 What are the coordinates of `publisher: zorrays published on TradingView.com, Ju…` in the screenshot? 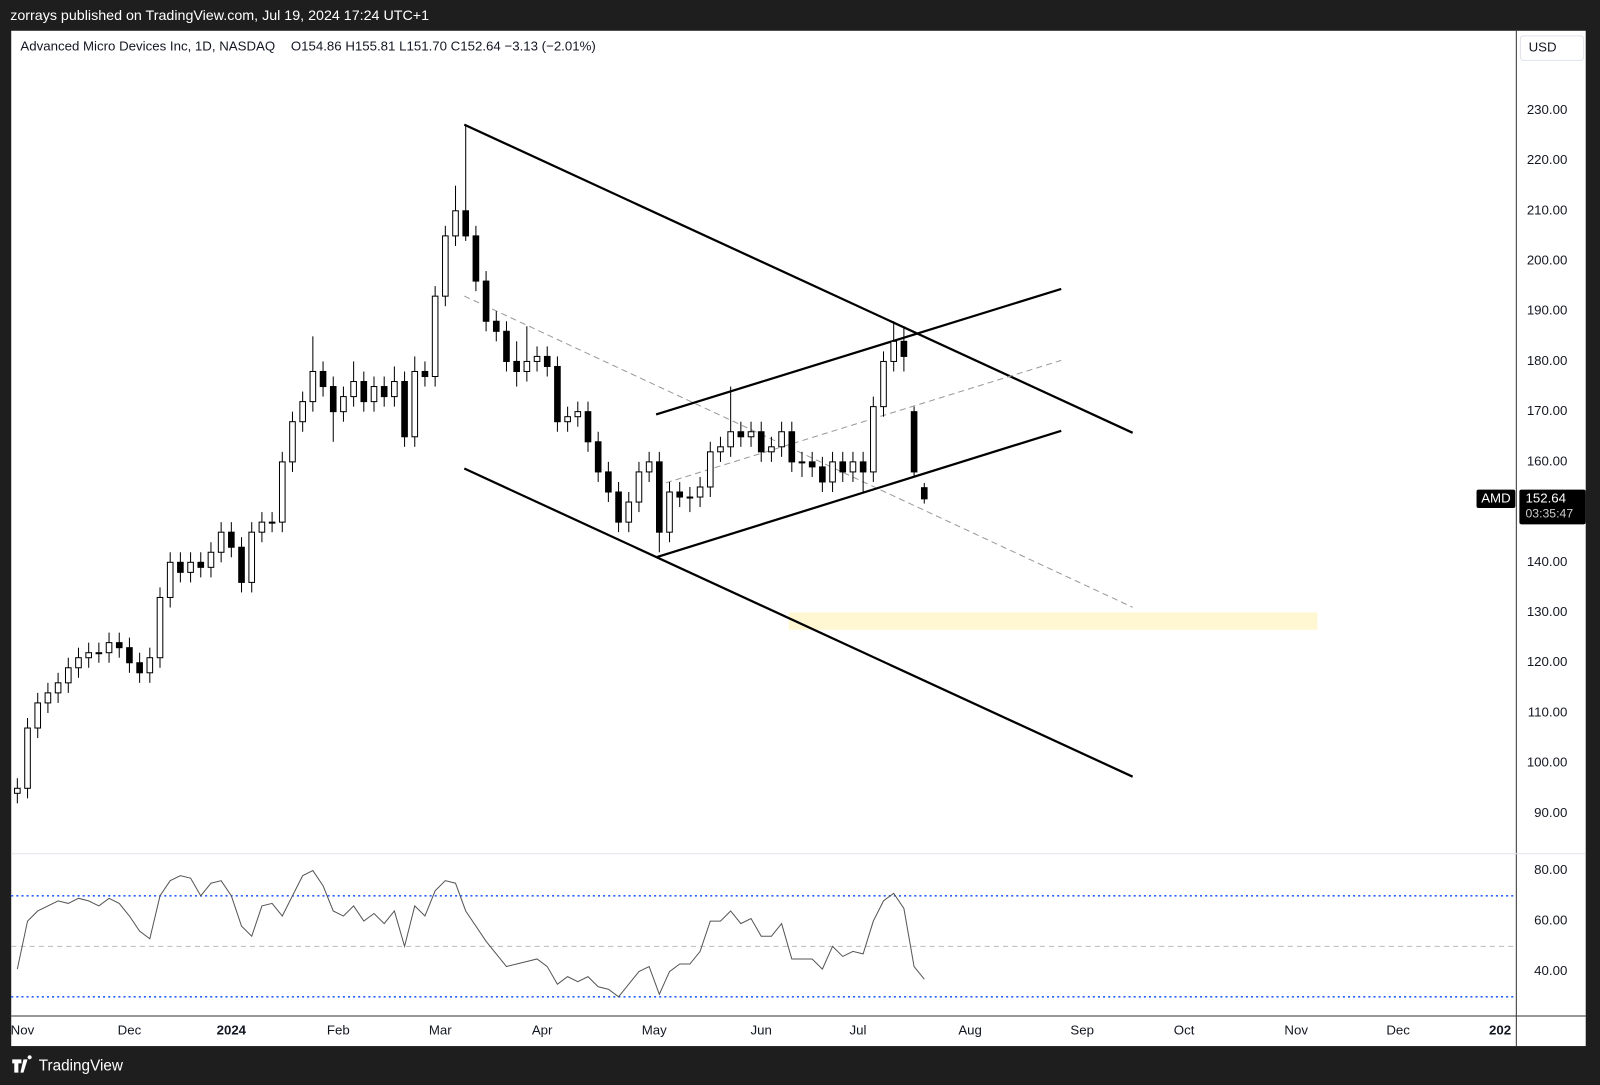 It's located at (219, 16).